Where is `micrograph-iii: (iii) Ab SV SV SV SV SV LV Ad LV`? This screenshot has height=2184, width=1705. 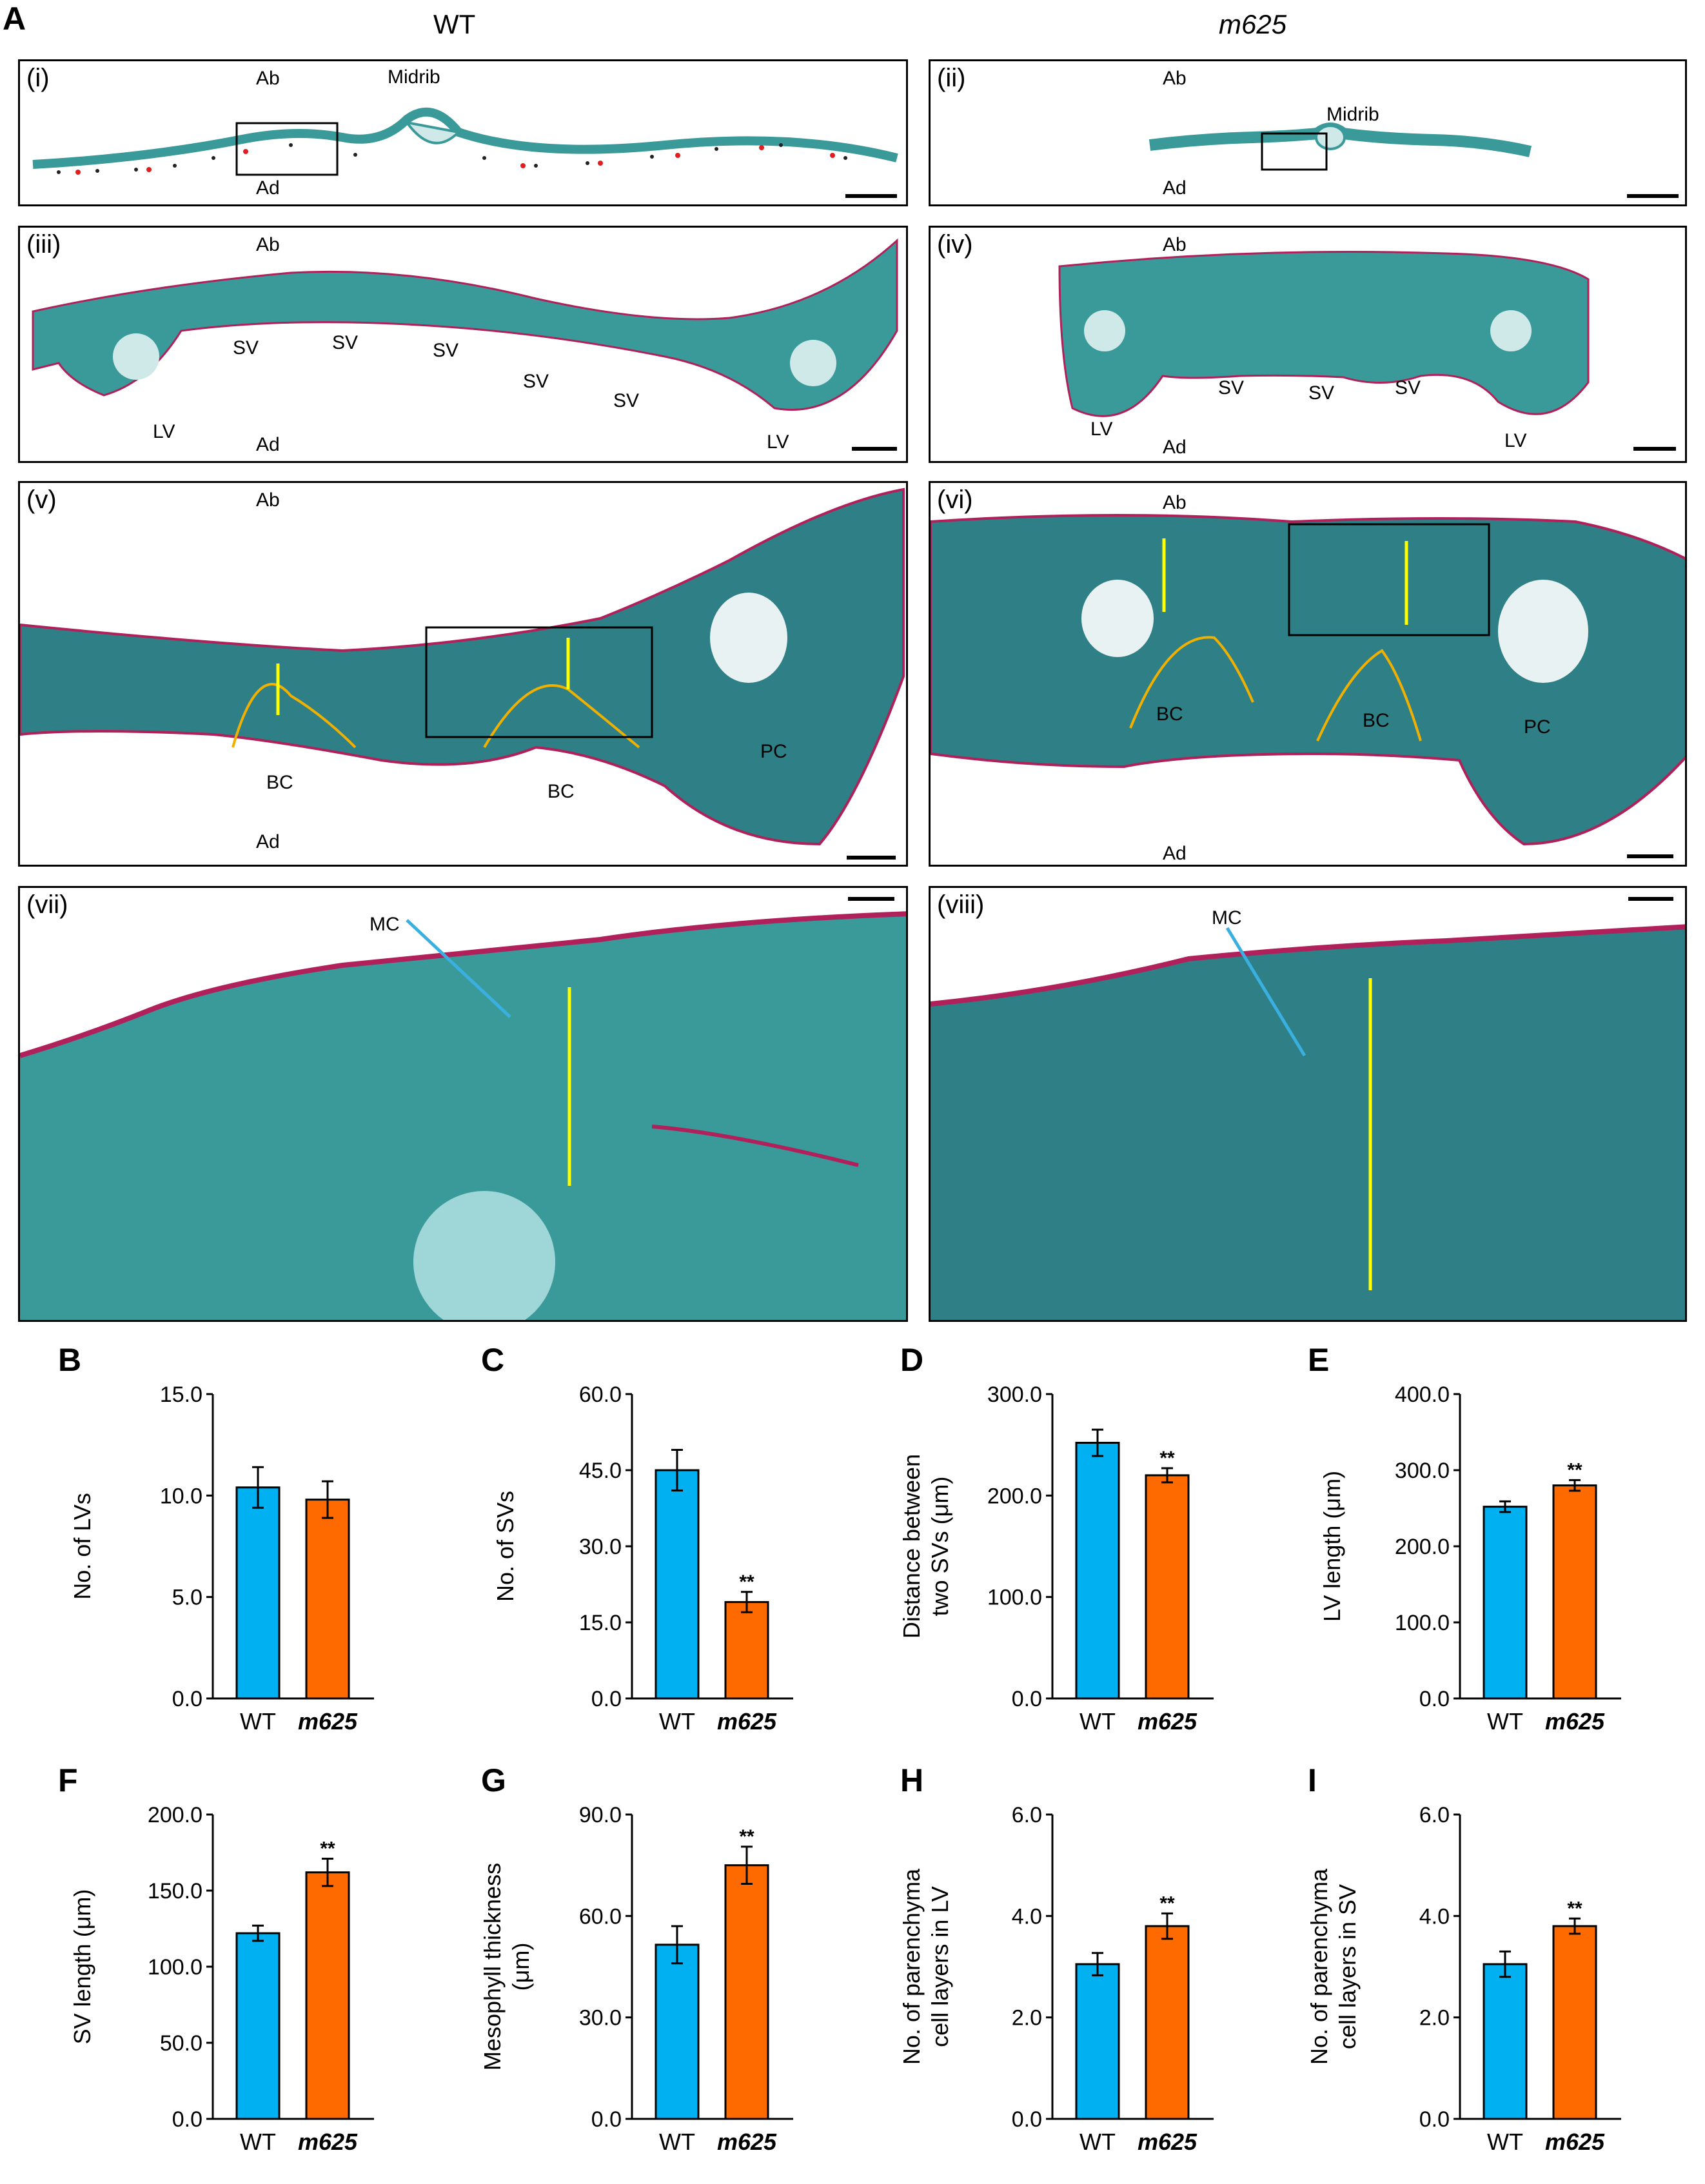 micrograph-iii: (iii) Ab SV SV SV SV SV LV Ad LV is located at coordinates (463, 344).